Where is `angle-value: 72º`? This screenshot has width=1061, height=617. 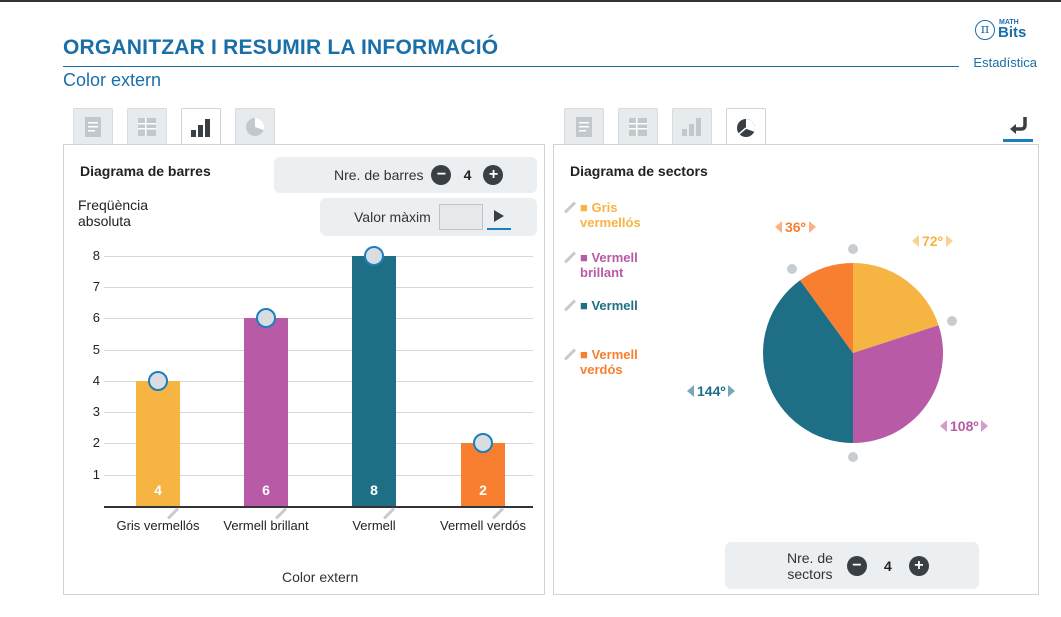 angle-value: 72º is located at coordinates (932, 241).